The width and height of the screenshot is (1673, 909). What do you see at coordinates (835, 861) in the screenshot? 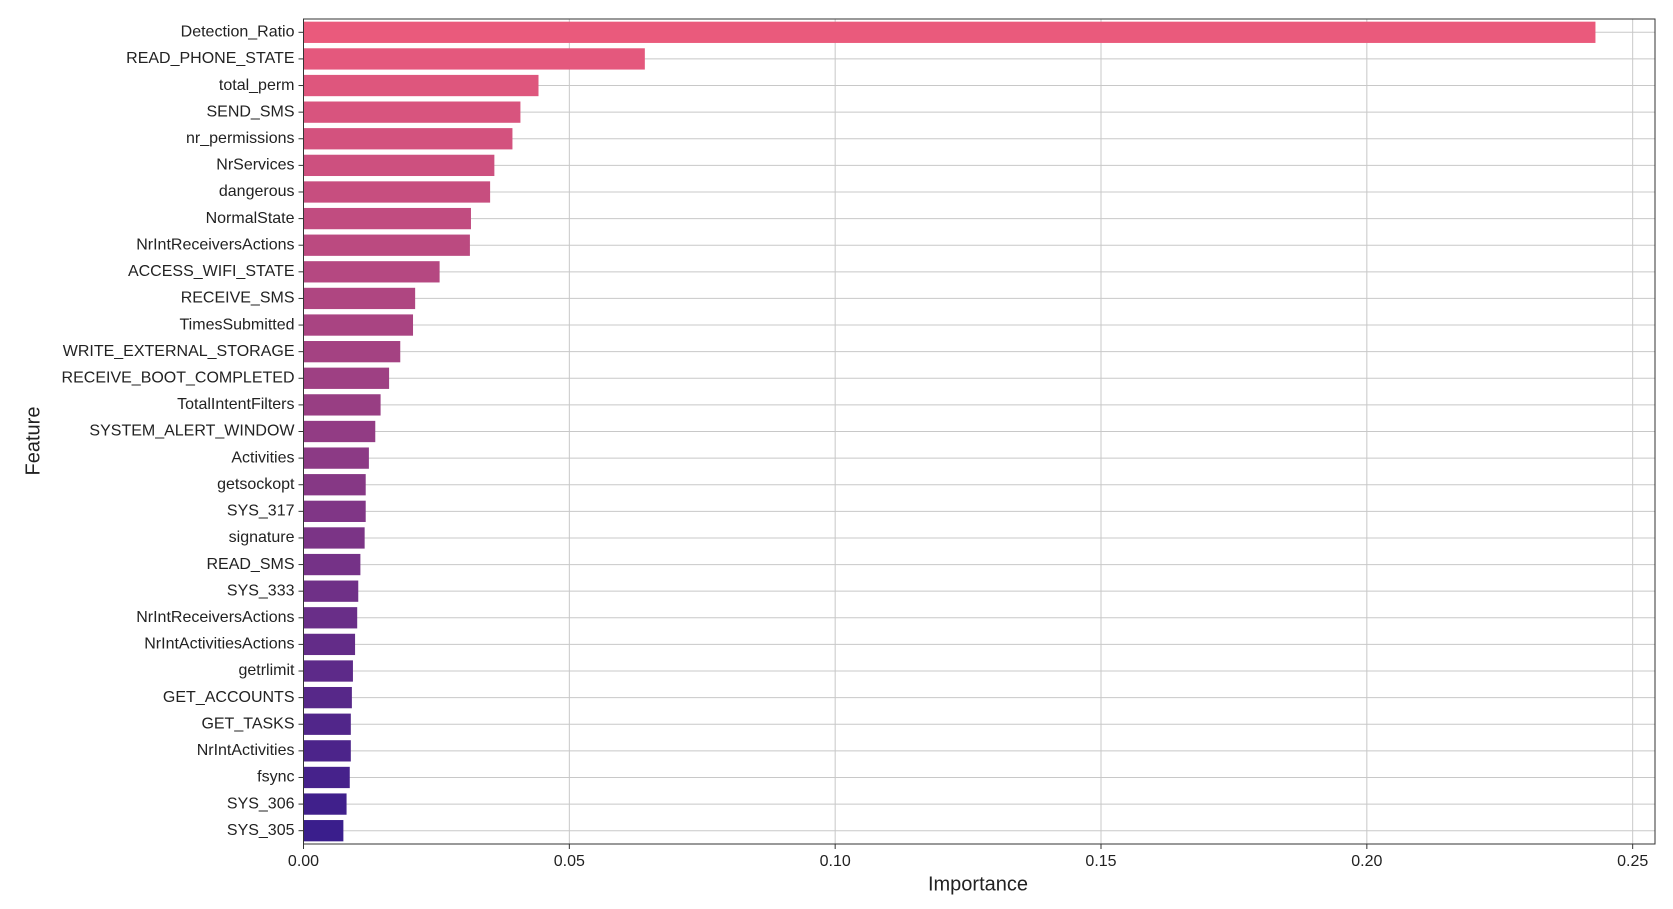
I see `x-tick-label: 0.10` at bounding box center [835, 861].